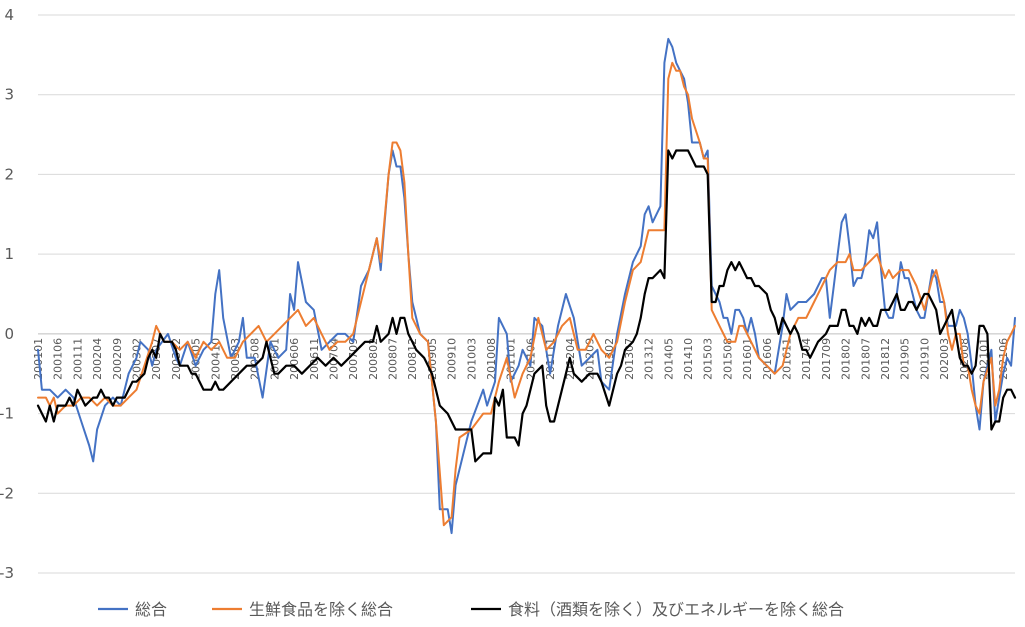 The height and width of the screenshot is (627, 1025). I want to click on x-tick-label: 201606, so click(767, 359).